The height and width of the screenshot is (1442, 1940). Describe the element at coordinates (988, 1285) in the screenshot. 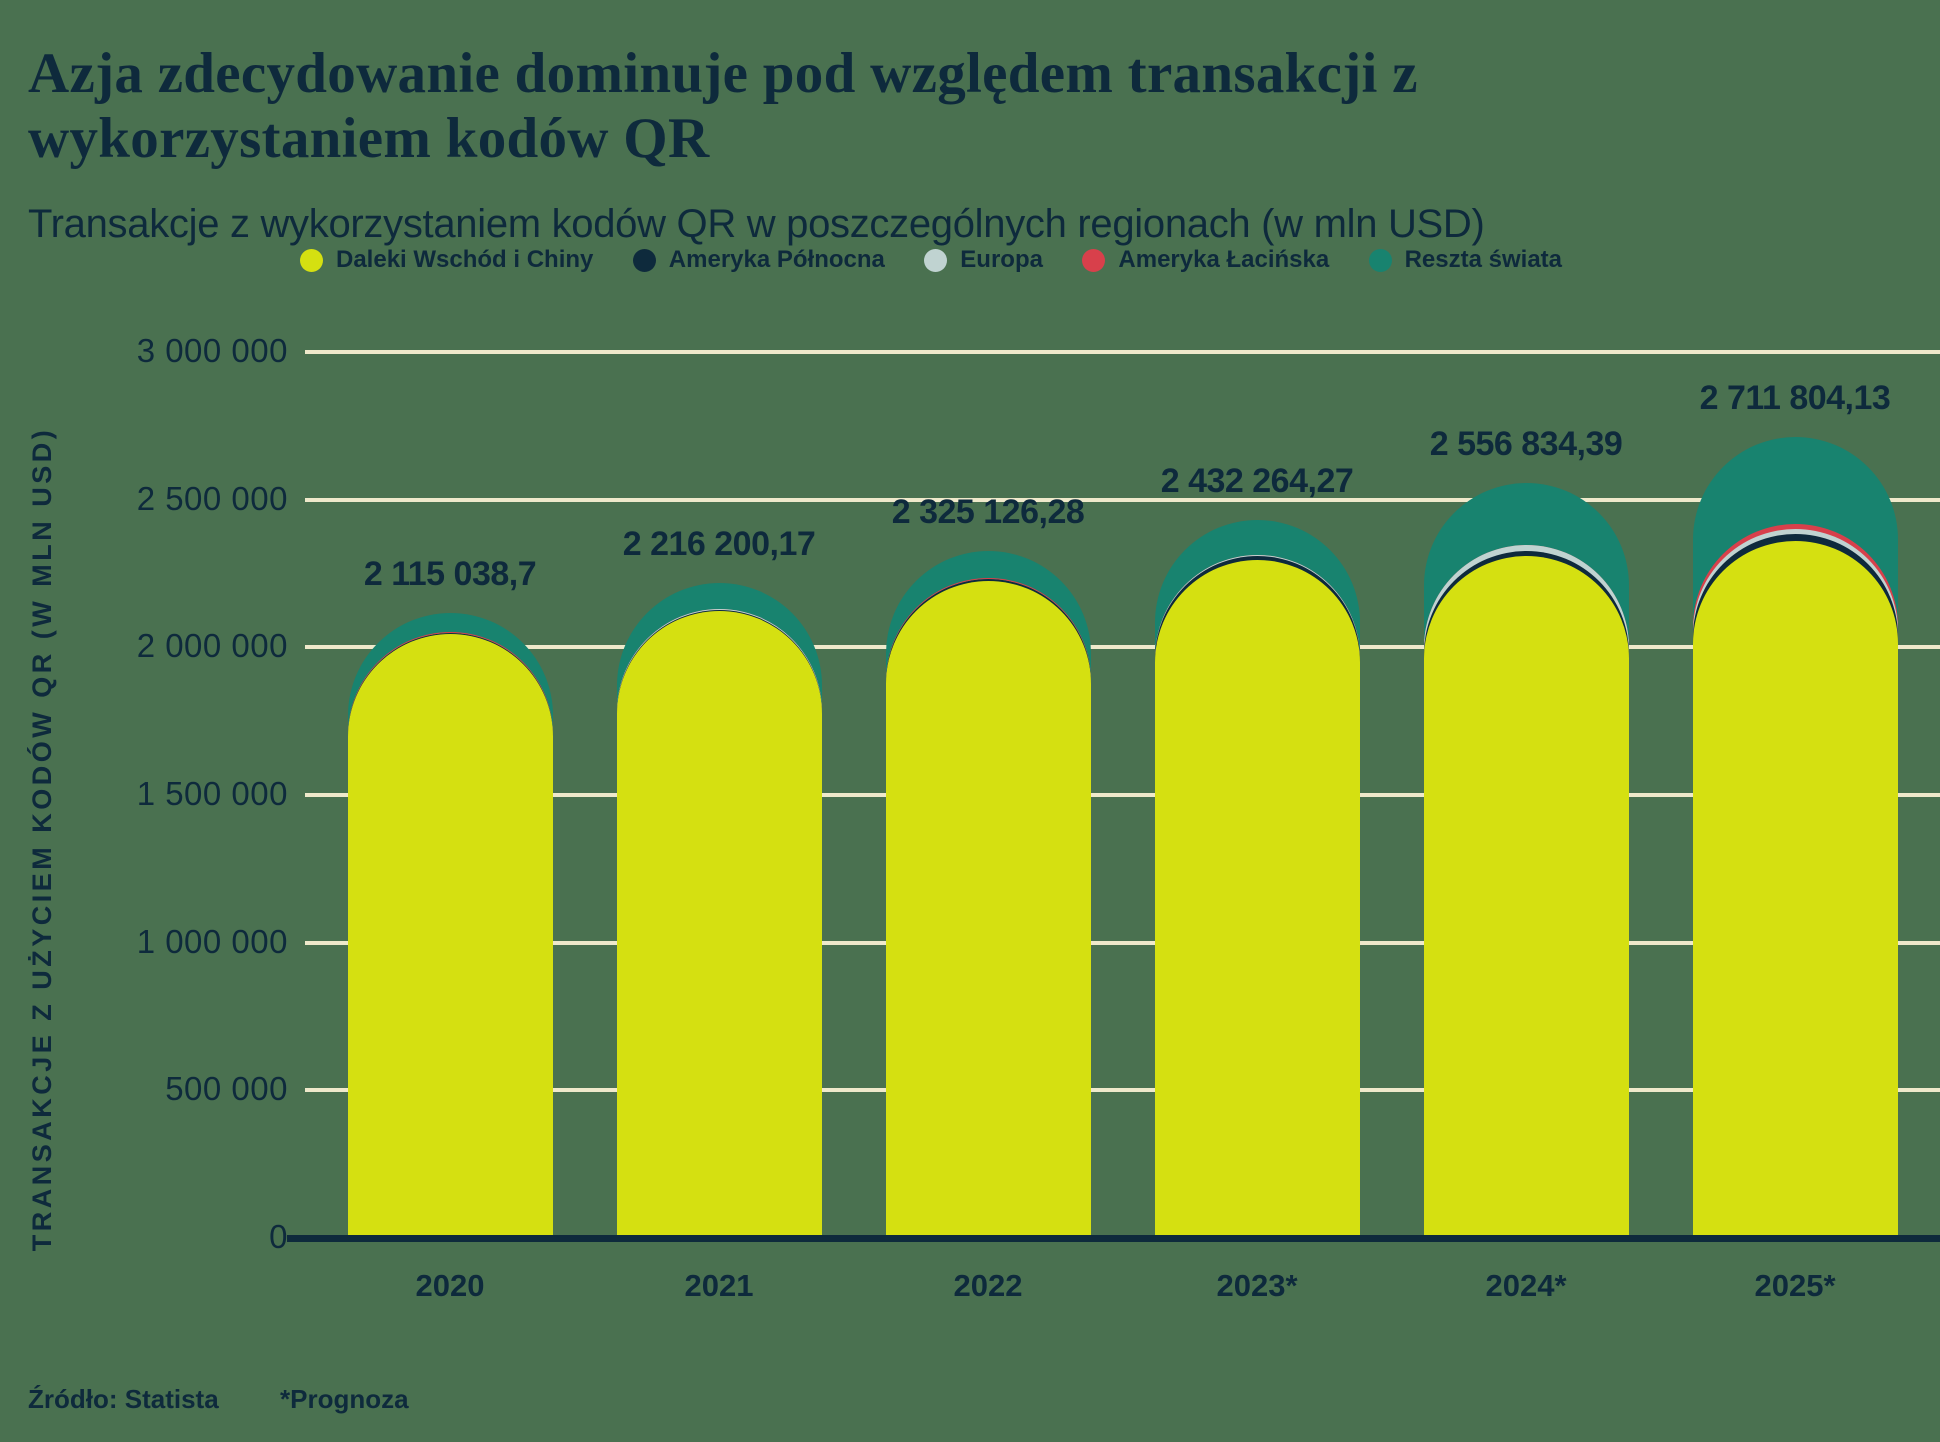

I see `x-tick-label-2022: 2022` at that location.